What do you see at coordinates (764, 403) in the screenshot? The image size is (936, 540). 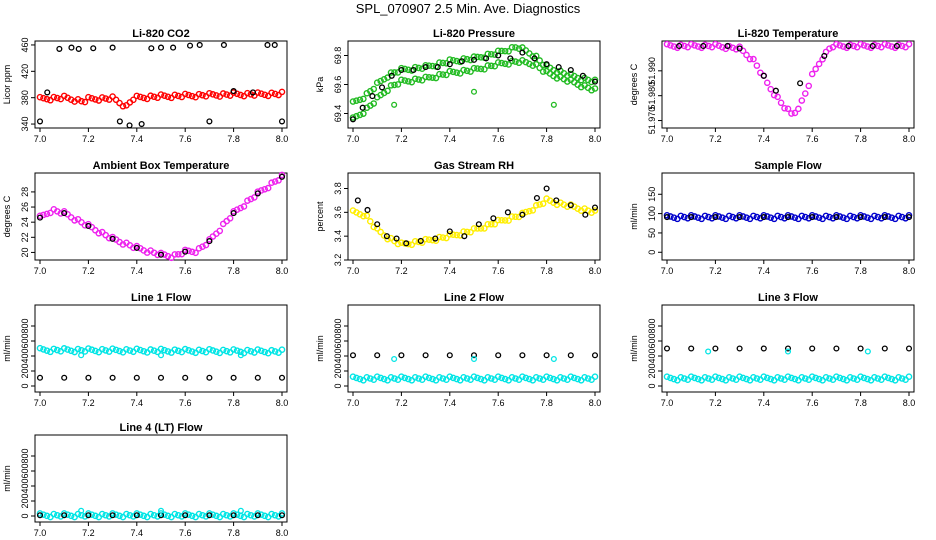 I see `x-tick-label: 7.4` at bounding box center [764, 403].